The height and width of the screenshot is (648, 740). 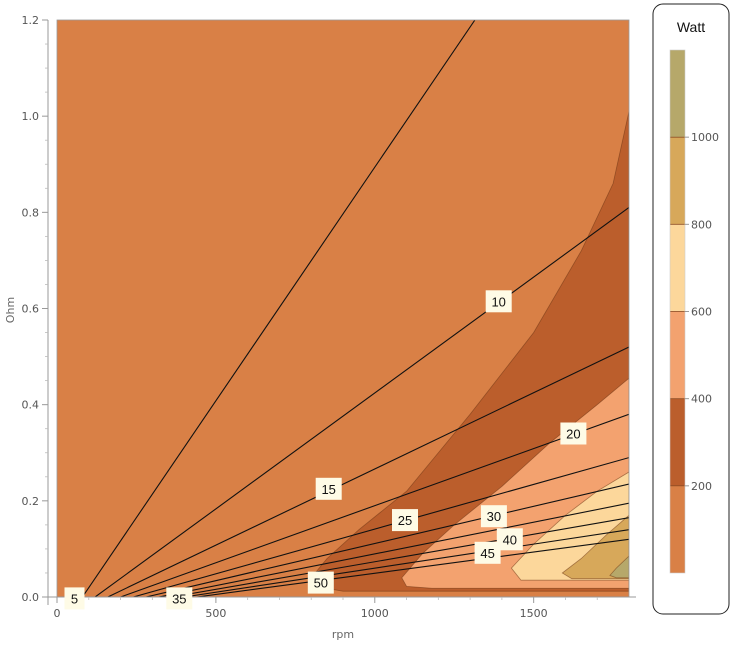 I want to click on label-text: 5, so click(x=74, y=598).